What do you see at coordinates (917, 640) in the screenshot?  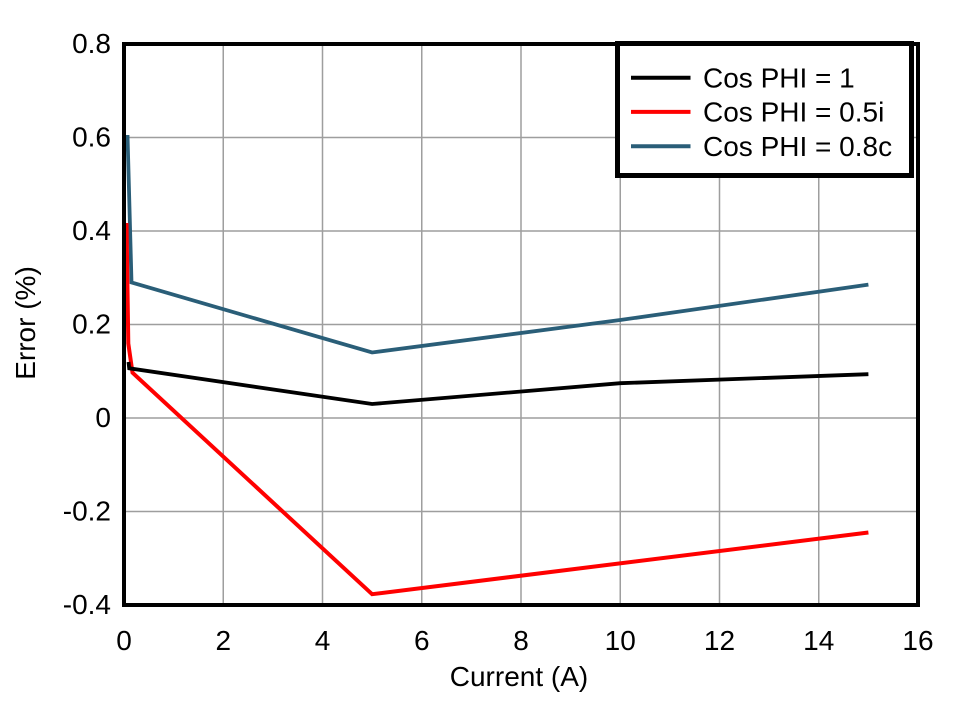 I see `svg-text: 16` at bounding box center [917, 640].